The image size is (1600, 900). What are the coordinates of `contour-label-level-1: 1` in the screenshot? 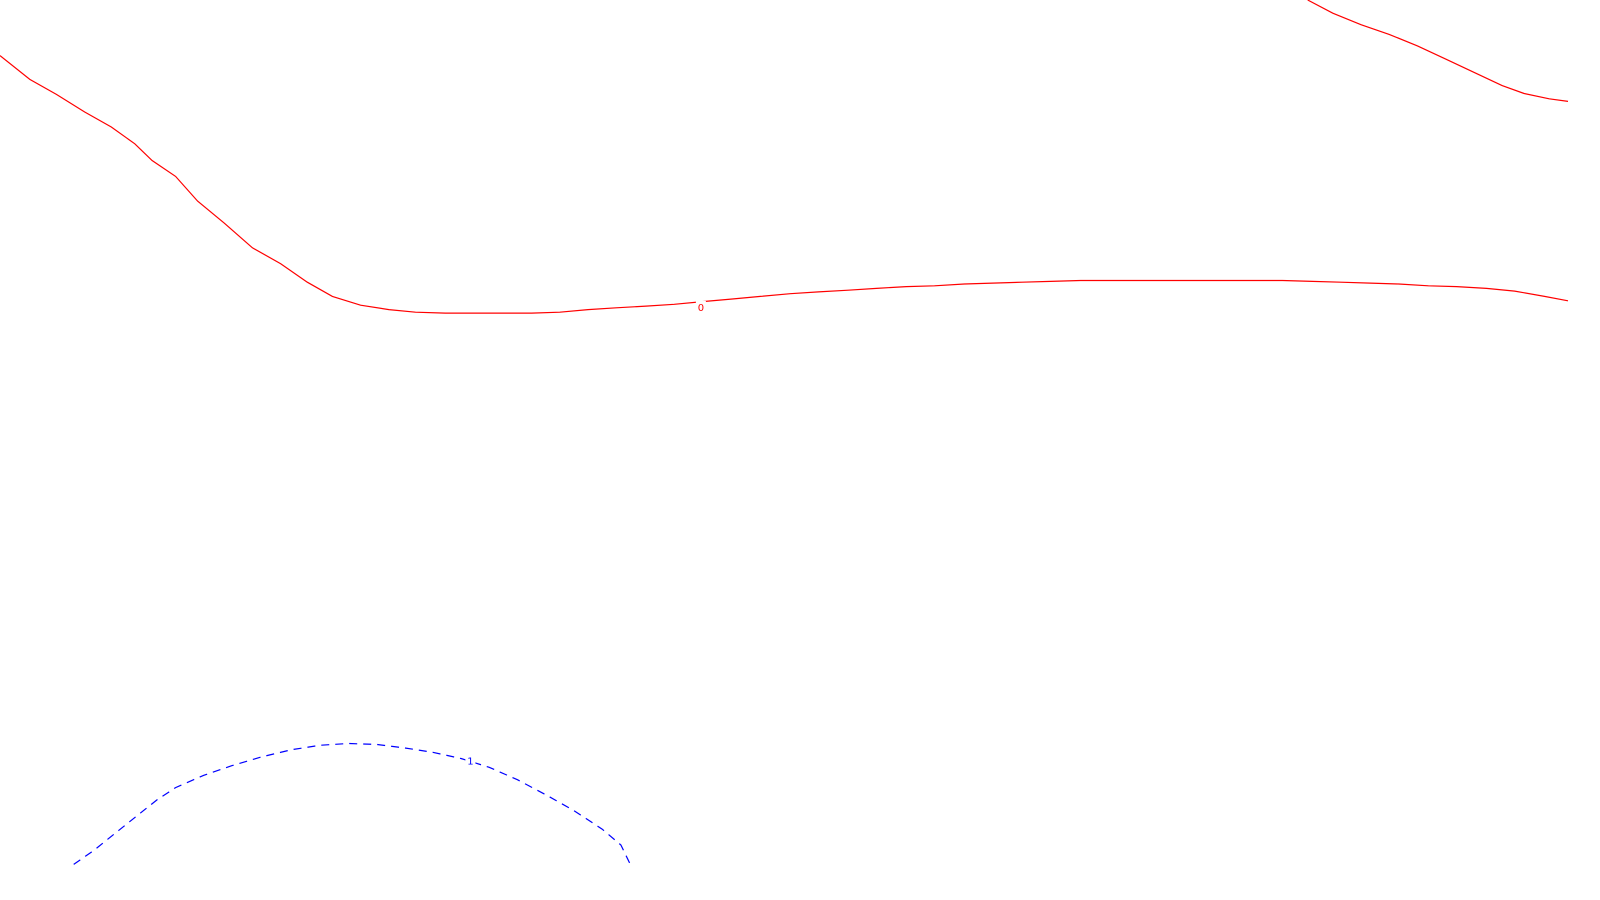 It's located at (470, 761).